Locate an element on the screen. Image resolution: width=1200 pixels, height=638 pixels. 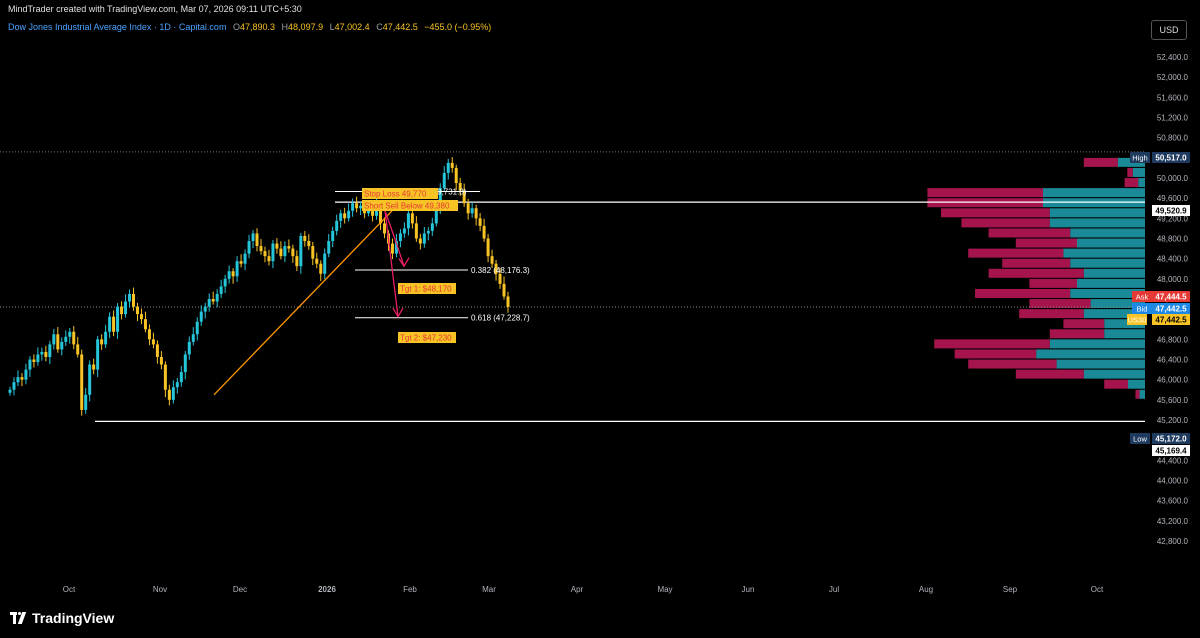
y-tick-label: 43,600.0 is located at coordinates (1173, 501).